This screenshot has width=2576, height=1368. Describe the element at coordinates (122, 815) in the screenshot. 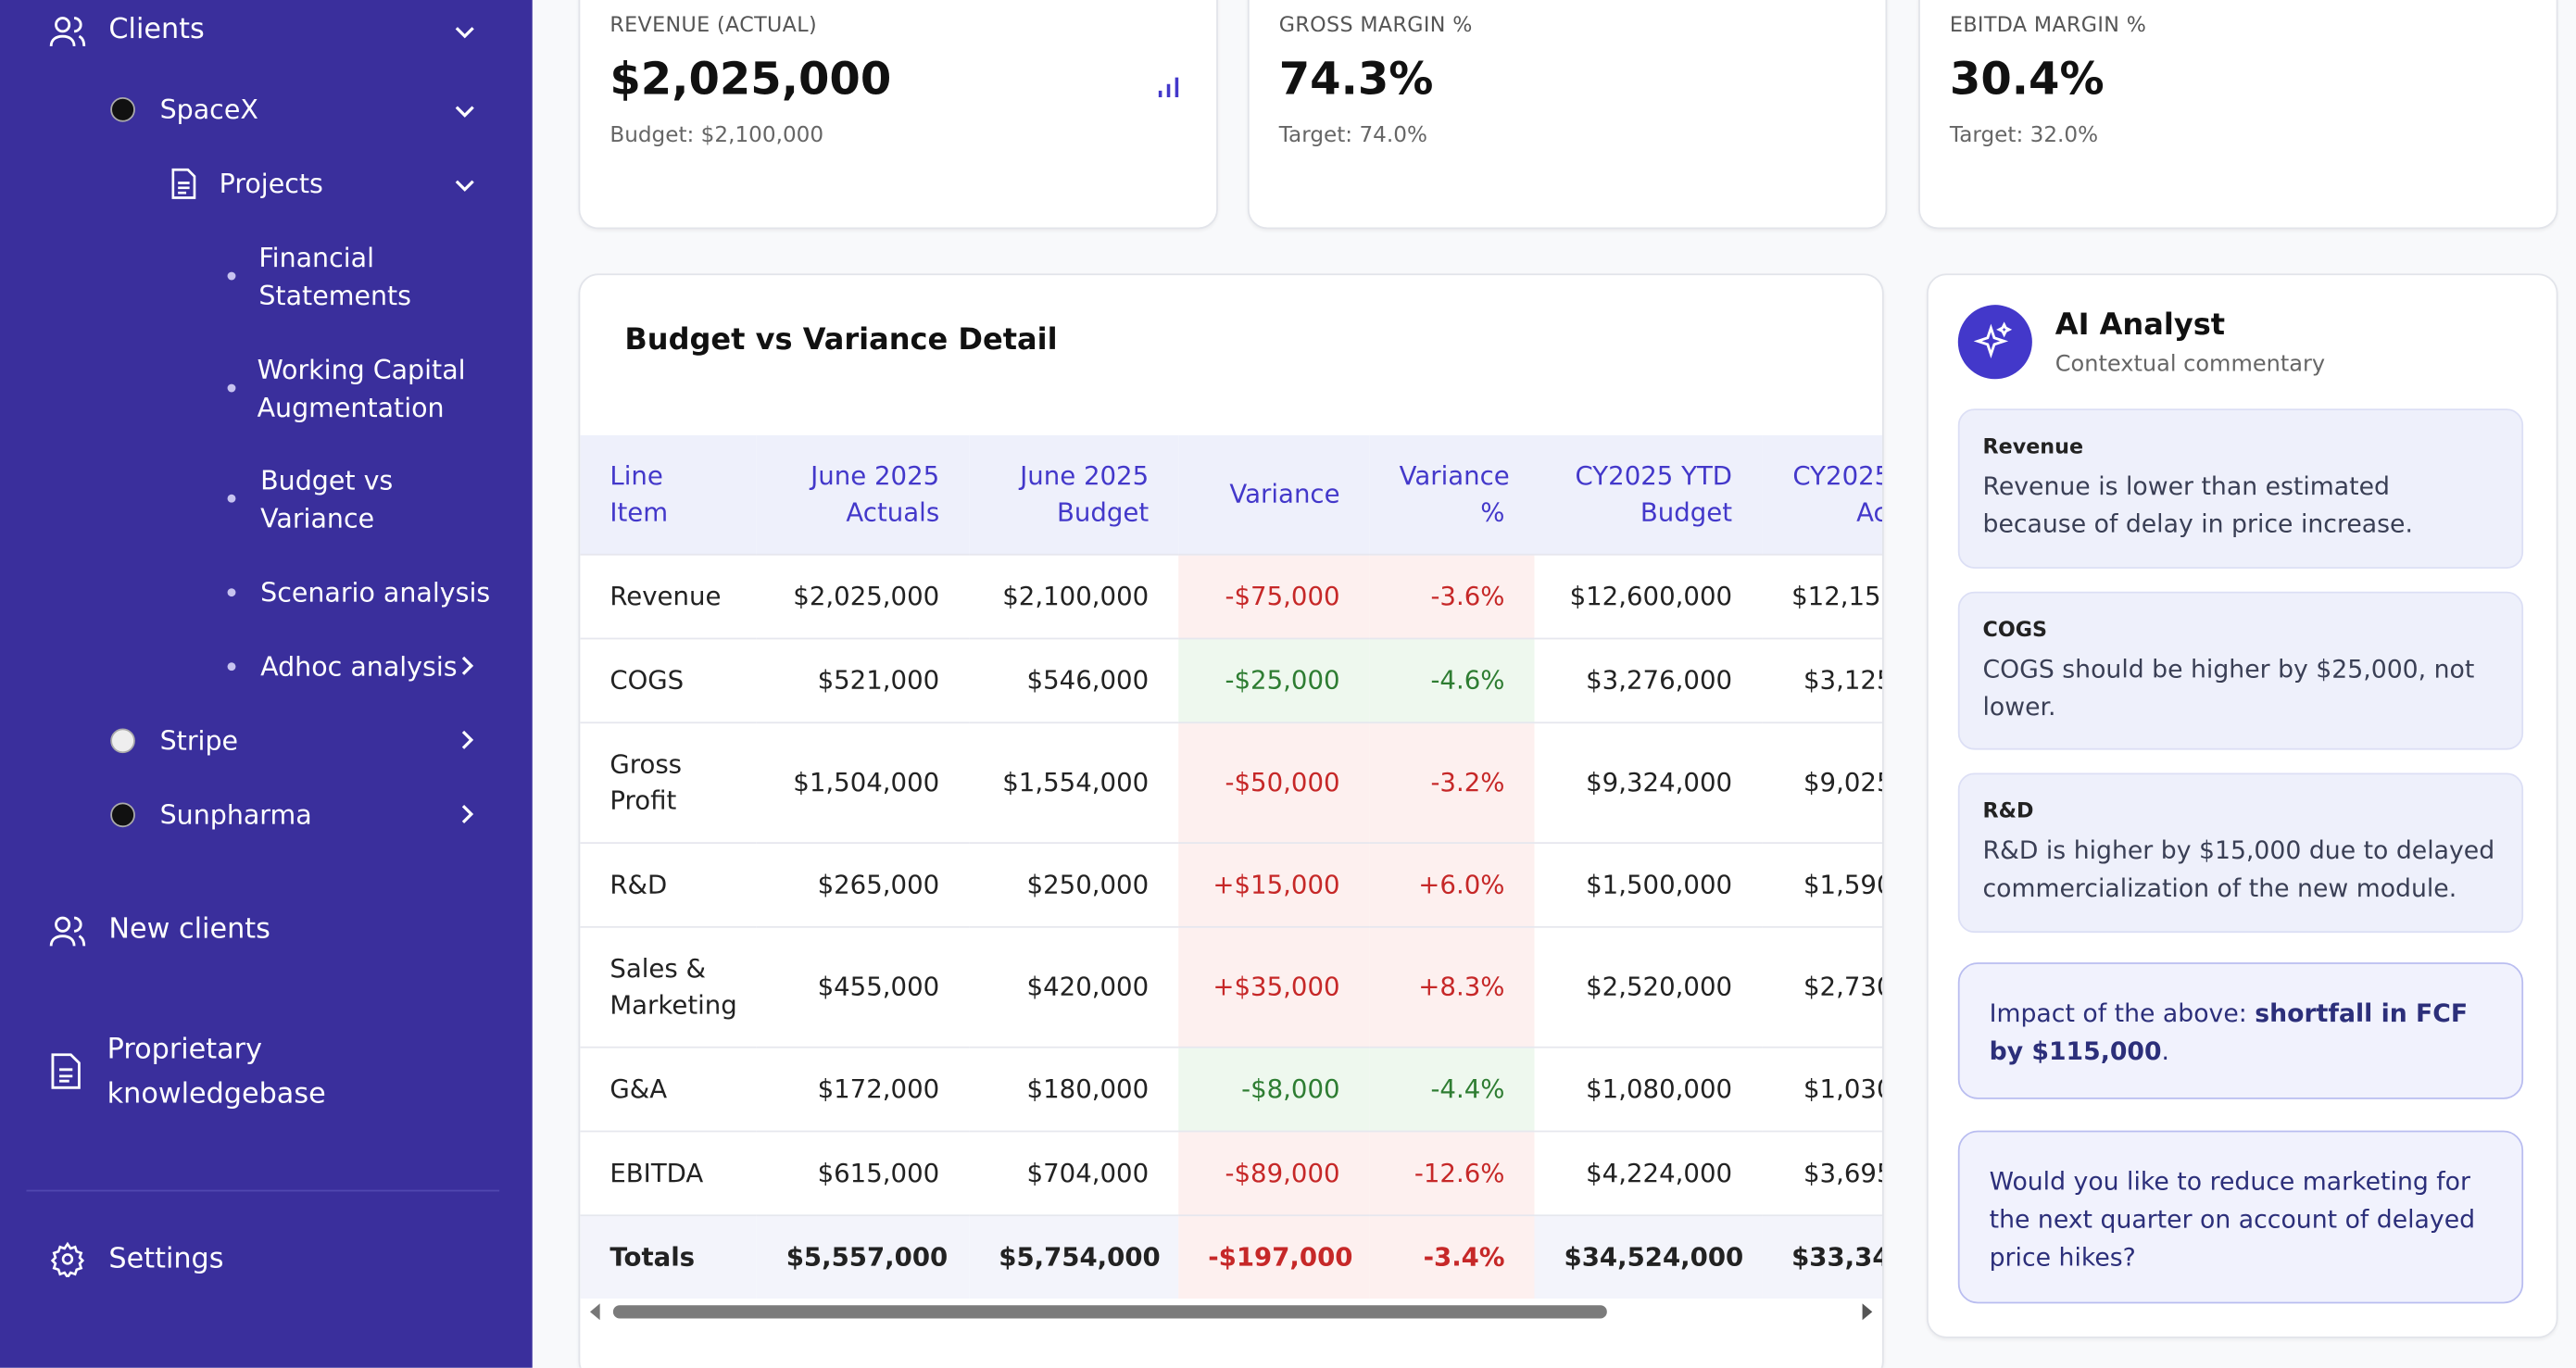

I see `client-logo` at that location.